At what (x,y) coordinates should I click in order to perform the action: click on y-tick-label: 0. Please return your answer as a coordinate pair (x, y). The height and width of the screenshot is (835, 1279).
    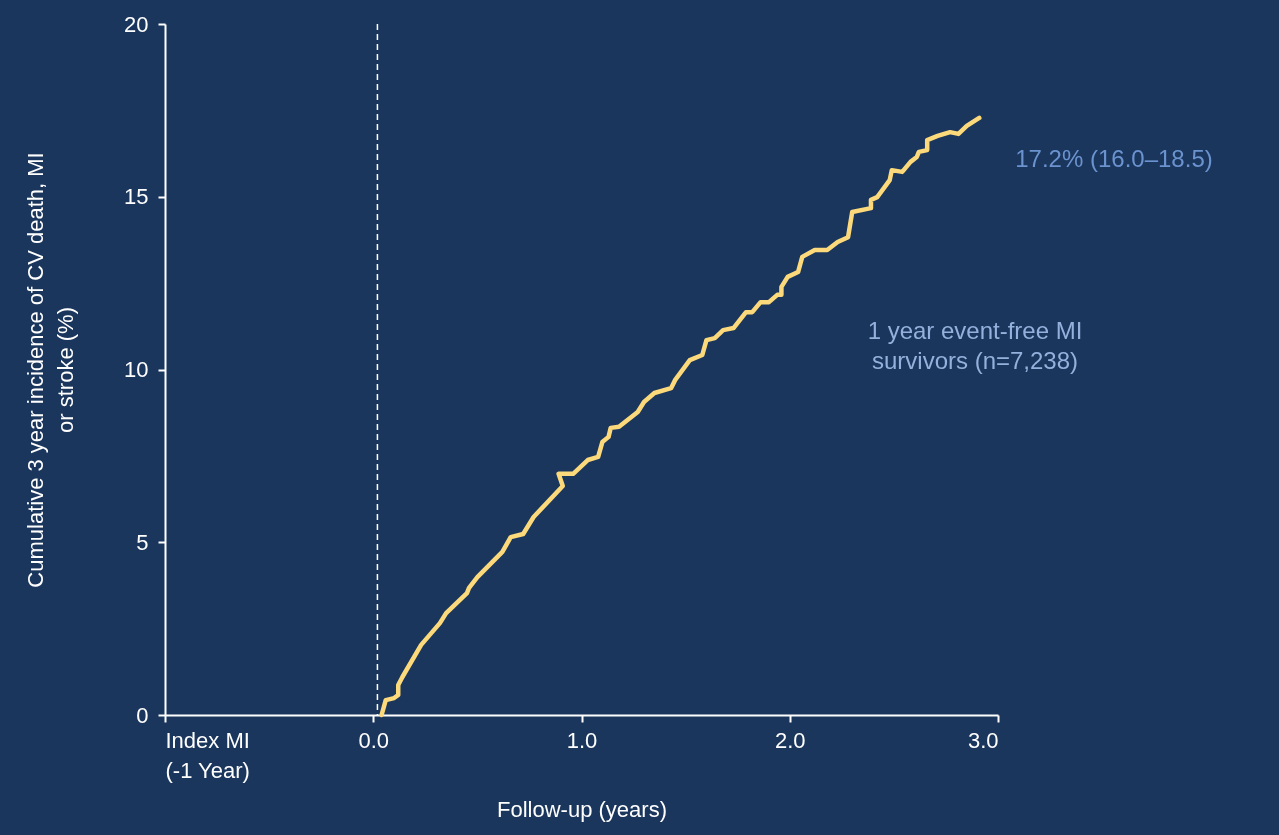
    Looking at the image, I should click on (142, 715).